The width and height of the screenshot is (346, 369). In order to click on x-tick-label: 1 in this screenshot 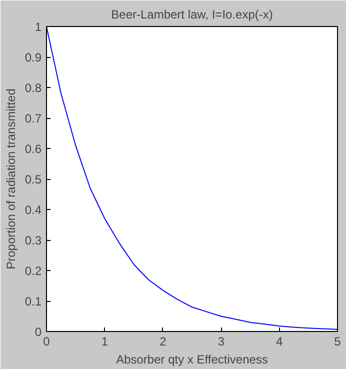, I will do `click(104, 341)`.